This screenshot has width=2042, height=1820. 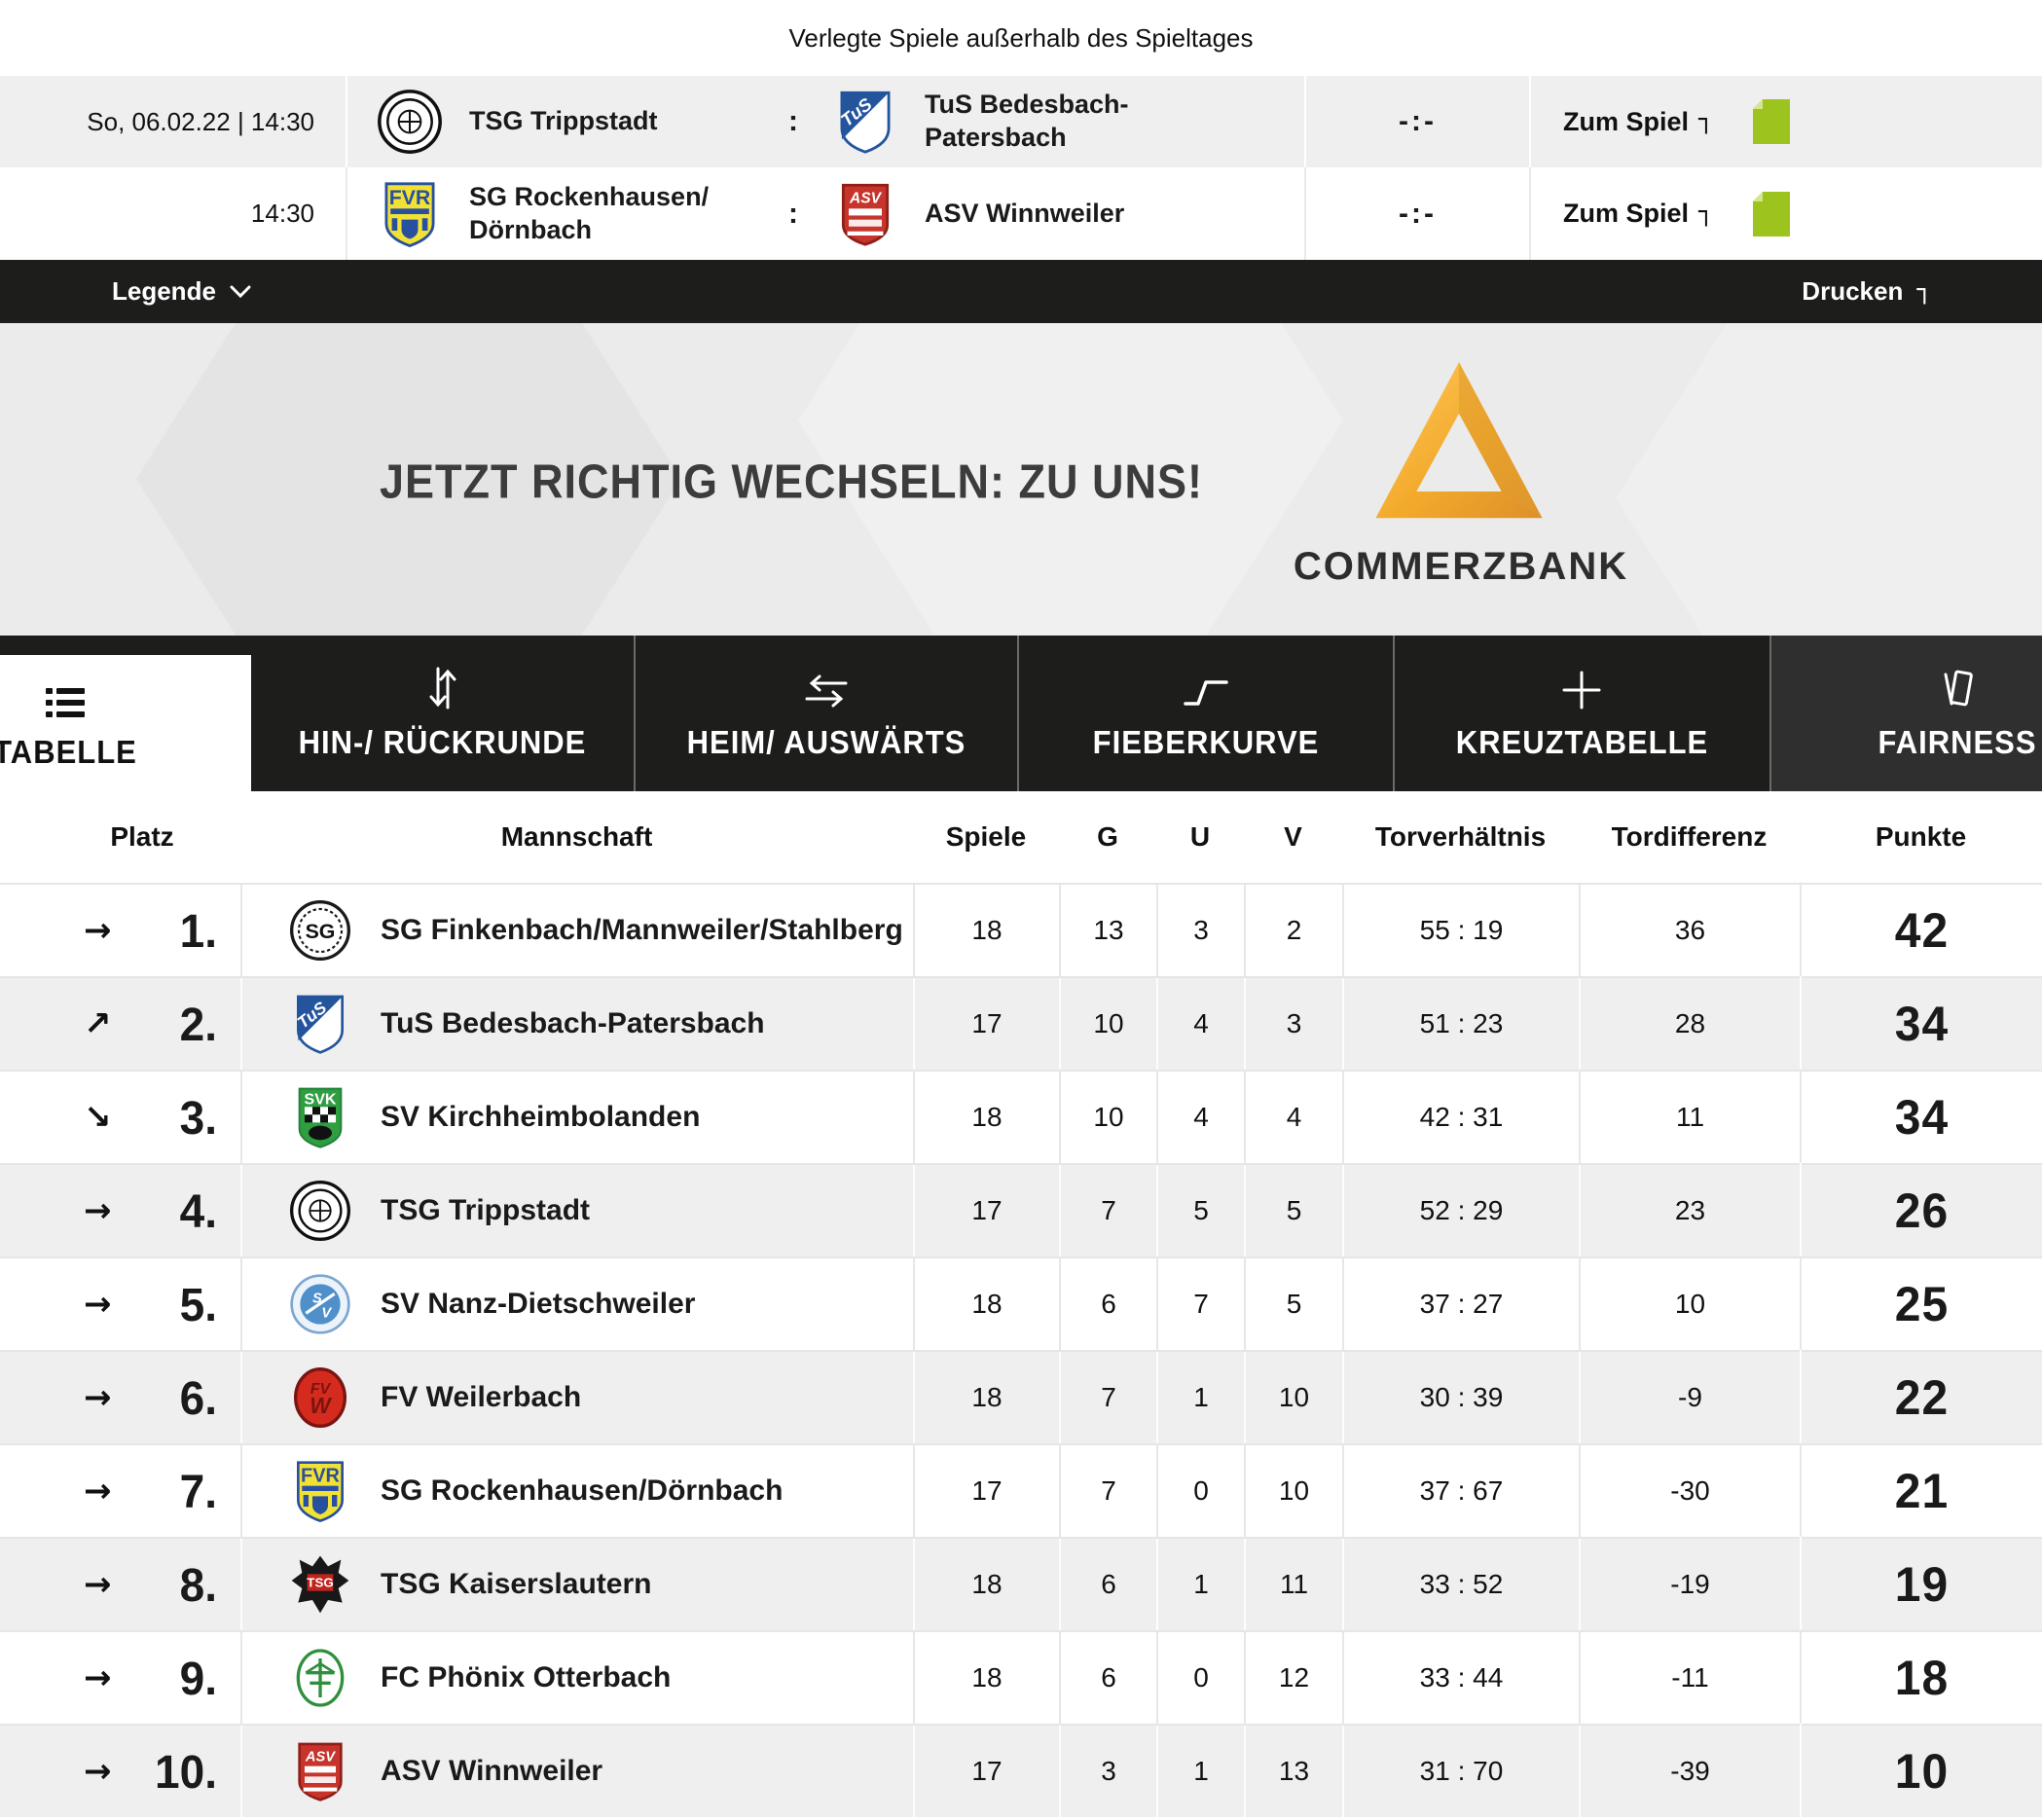 What do you see at coordinates (198, 1210) in the screenshot?
I see `rank: 4.` at bounding box center [198, 1210].